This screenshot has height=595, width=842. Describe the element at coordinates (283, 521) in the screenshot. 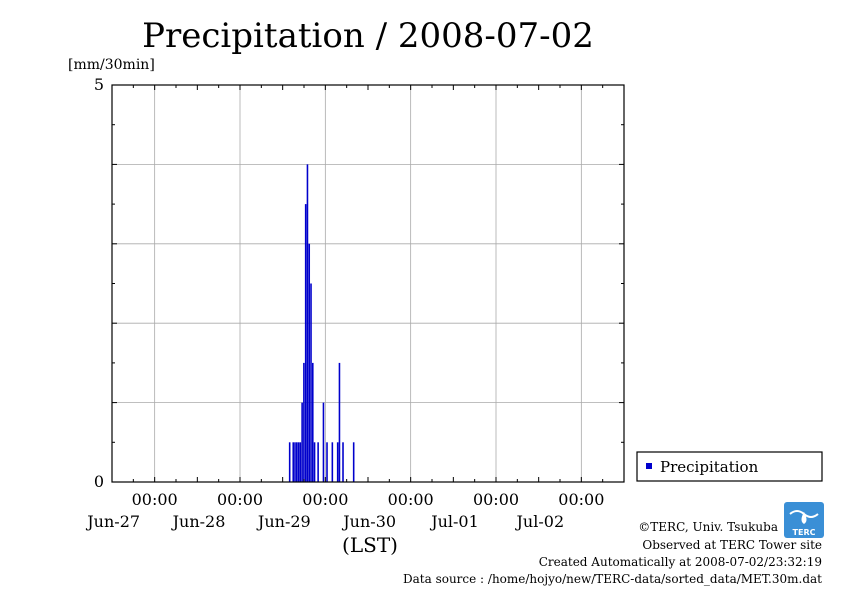

I see `x-tick-date-label: Jun-29` at that location.